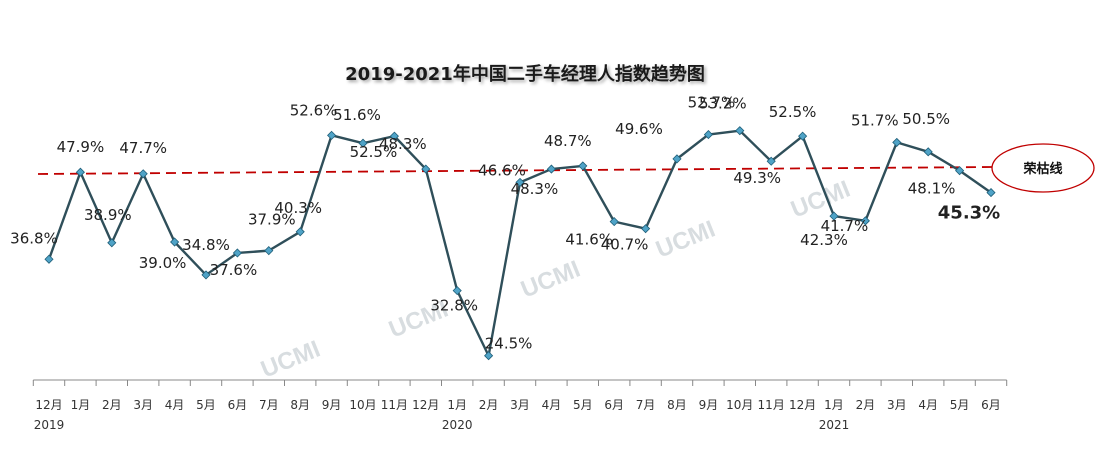  Describe the element at coordinates (712, 103) in the screenshot. I see `data-label: 52.7%` at that location.